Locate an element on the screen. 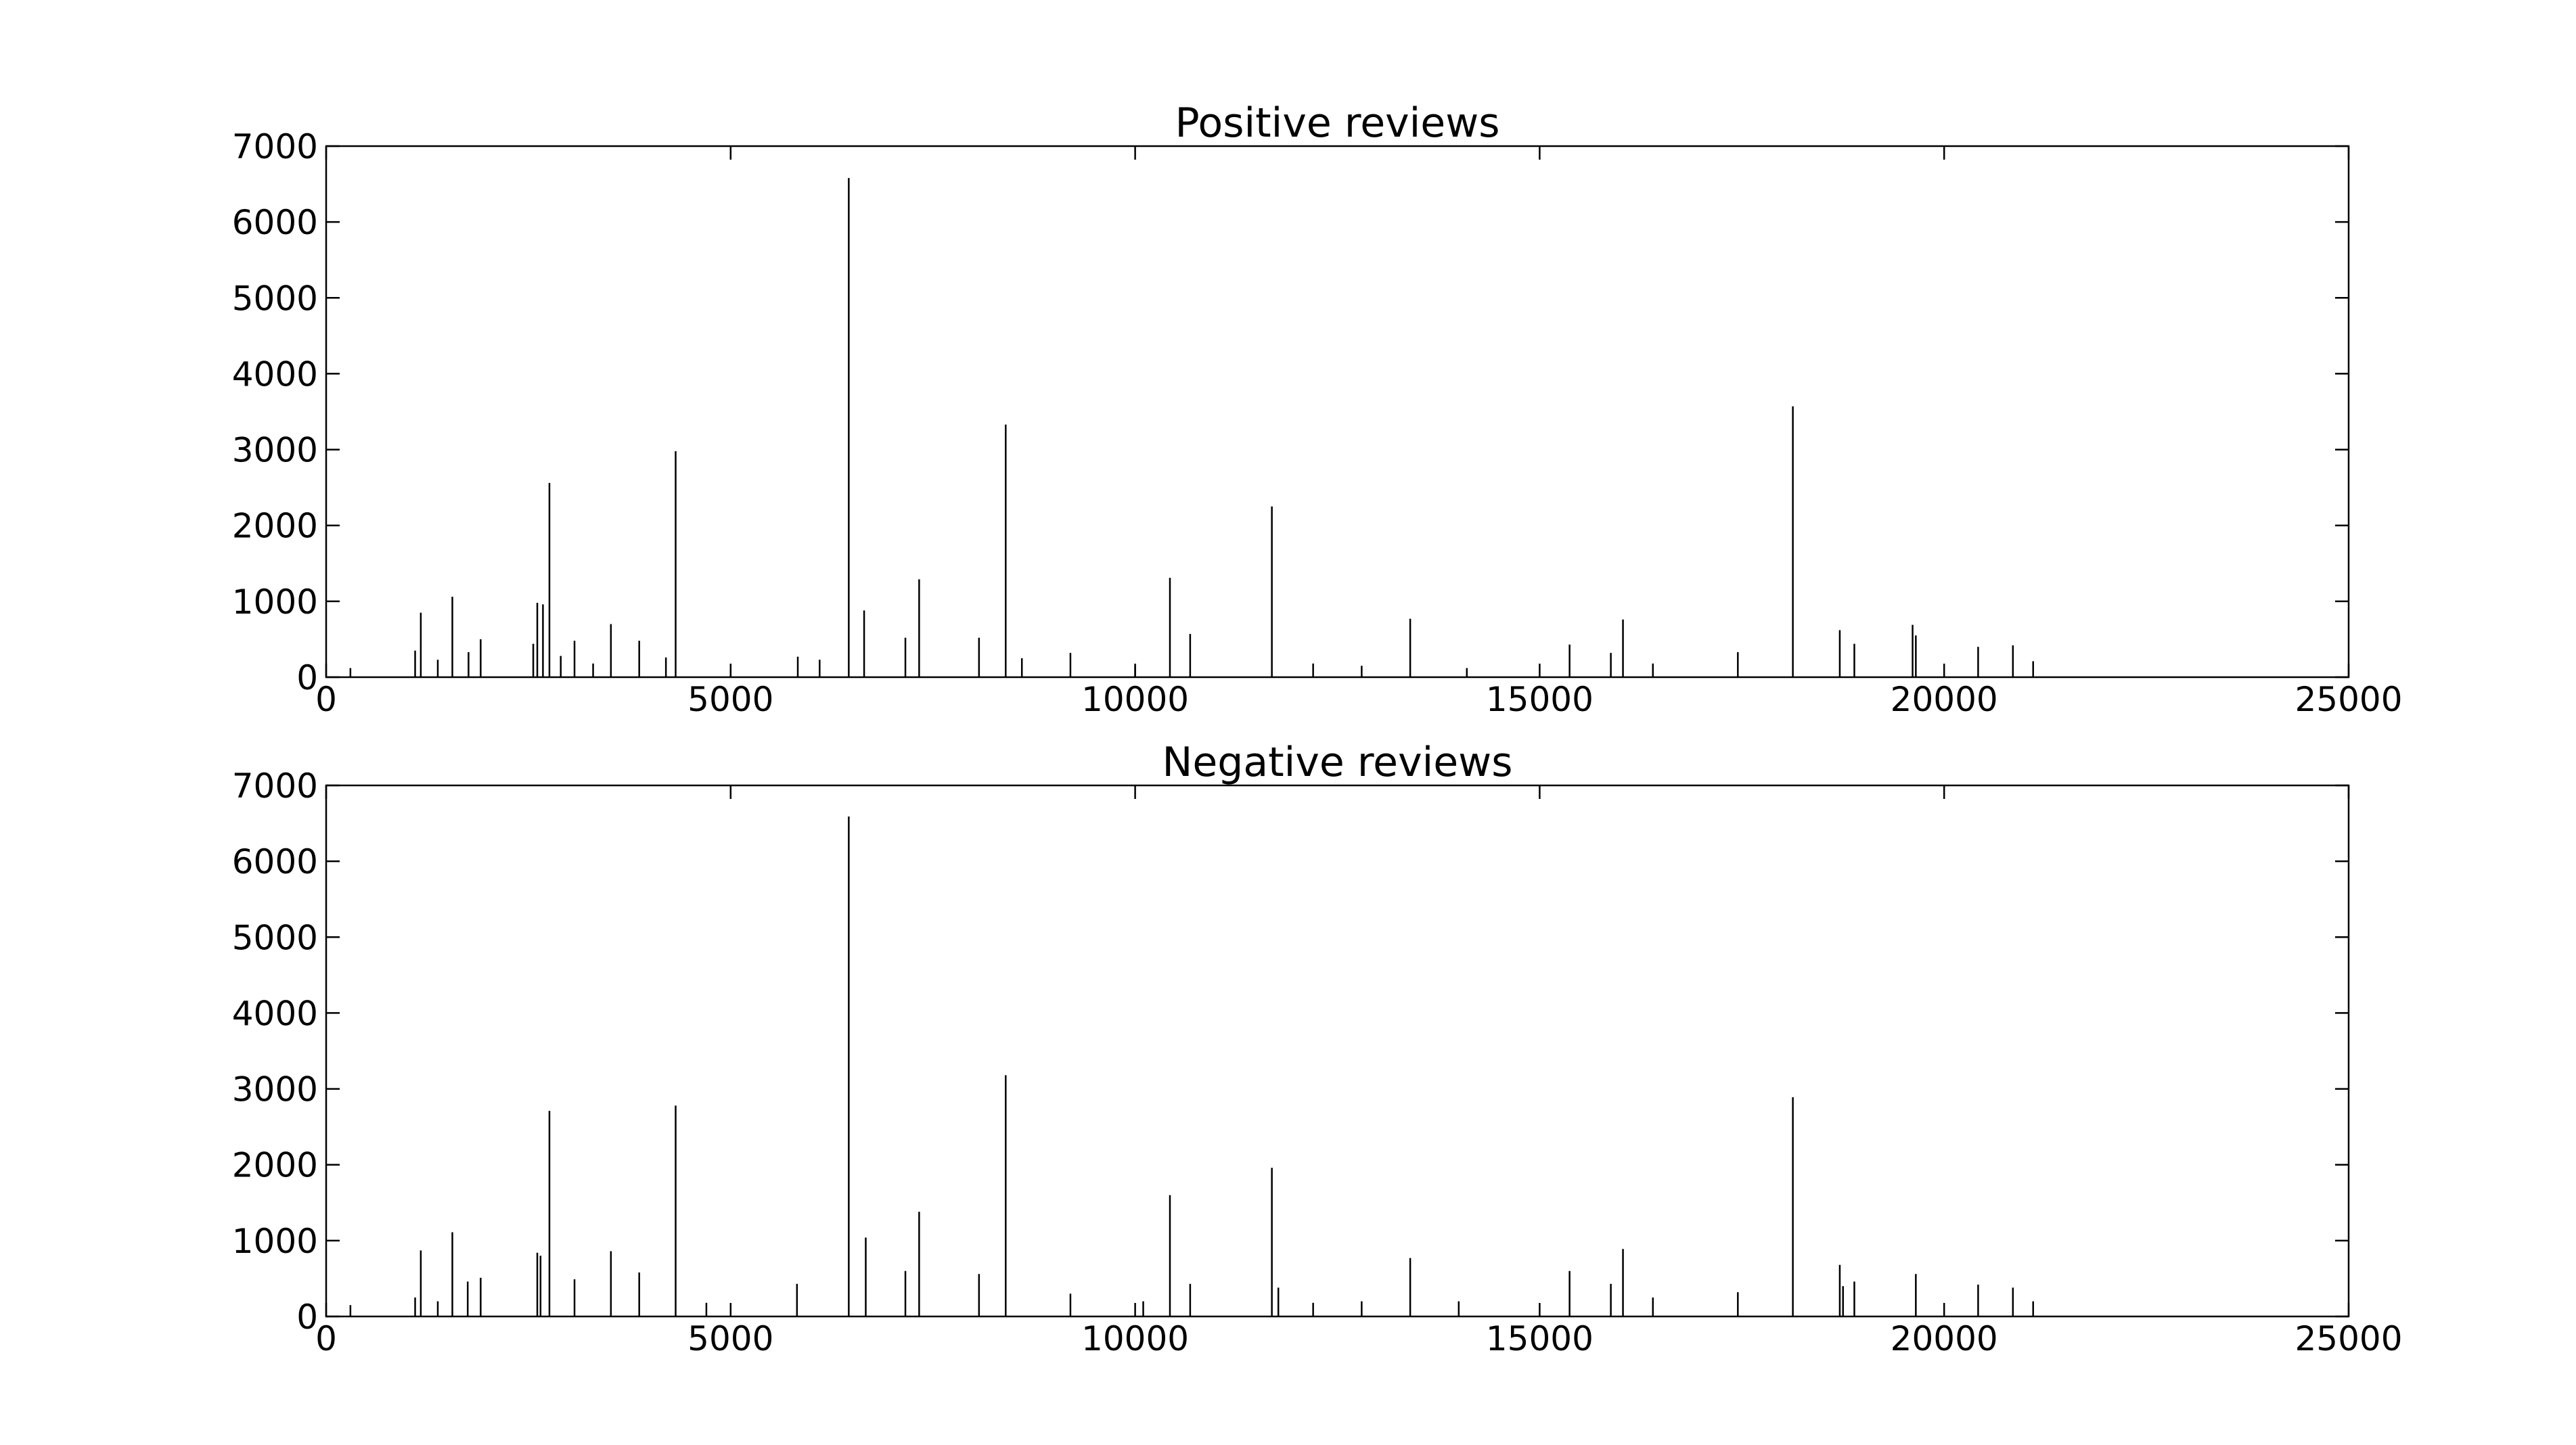 The width and height of the screenshot is (2576, 1445). chart-title: Positive reviews is located at coordinates (1337, 123).